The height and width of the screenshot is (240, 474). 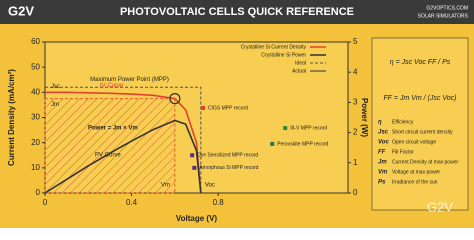 What do you see at coordinates (403, 152) in the screenshot?
I see `glossary-text: Fill Factor` at bounding box center [403, 152].